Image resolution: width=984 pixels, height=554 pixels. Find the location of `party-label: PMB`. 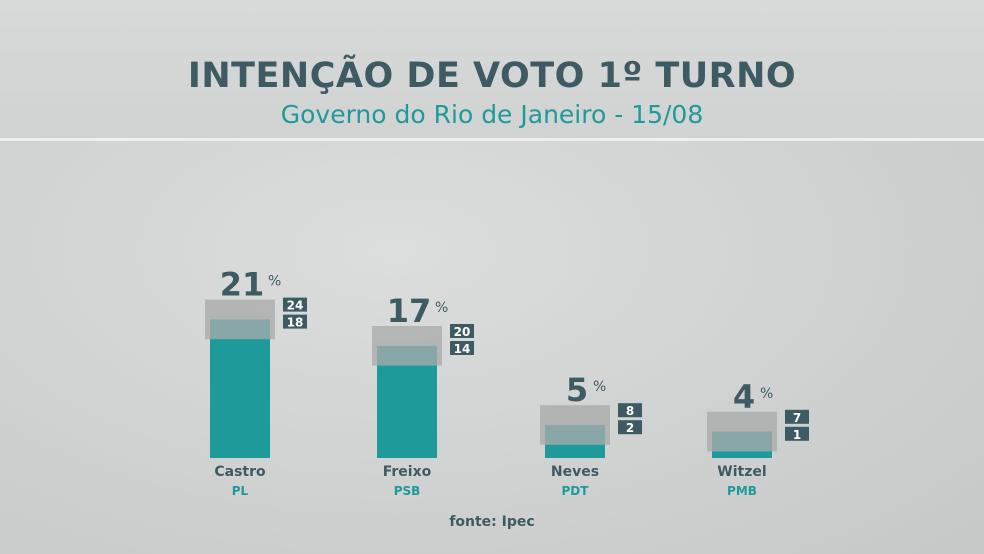

party-label: PMB is located at coordinates (742, 491).